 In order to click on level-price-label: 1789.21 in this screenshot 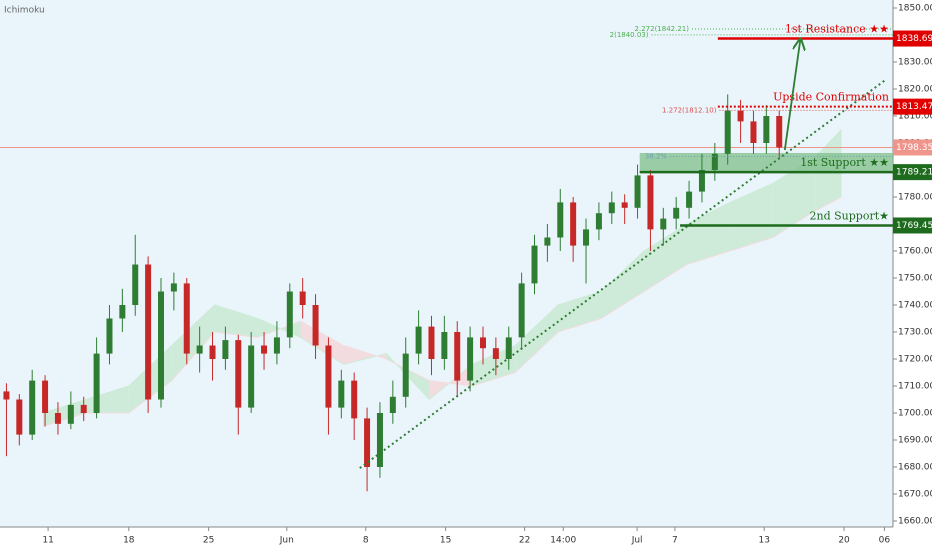, I will do `click(914, 173)`.